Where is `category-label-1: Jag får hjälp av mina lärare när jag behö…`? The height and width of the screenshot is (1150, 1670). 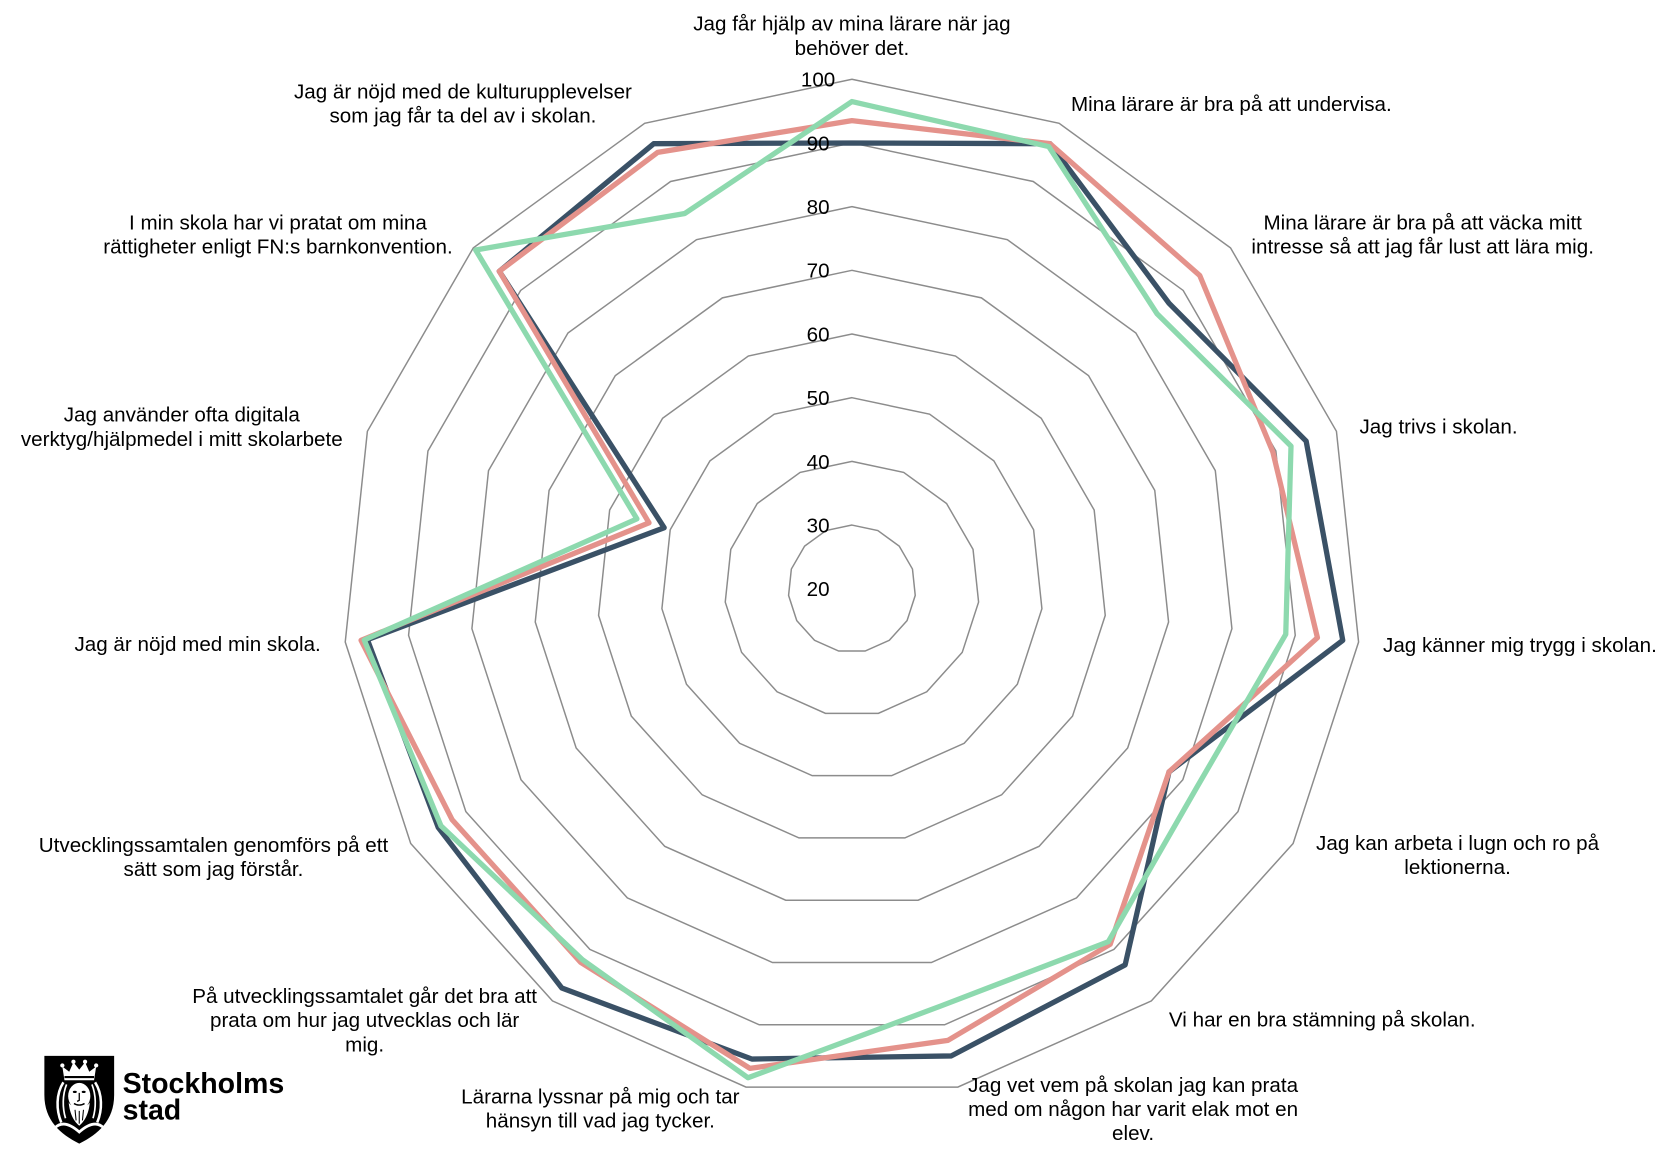 category-label-1: Jag får hjälp av mina lärare när jag behö… is located at coordinates (851, 36).